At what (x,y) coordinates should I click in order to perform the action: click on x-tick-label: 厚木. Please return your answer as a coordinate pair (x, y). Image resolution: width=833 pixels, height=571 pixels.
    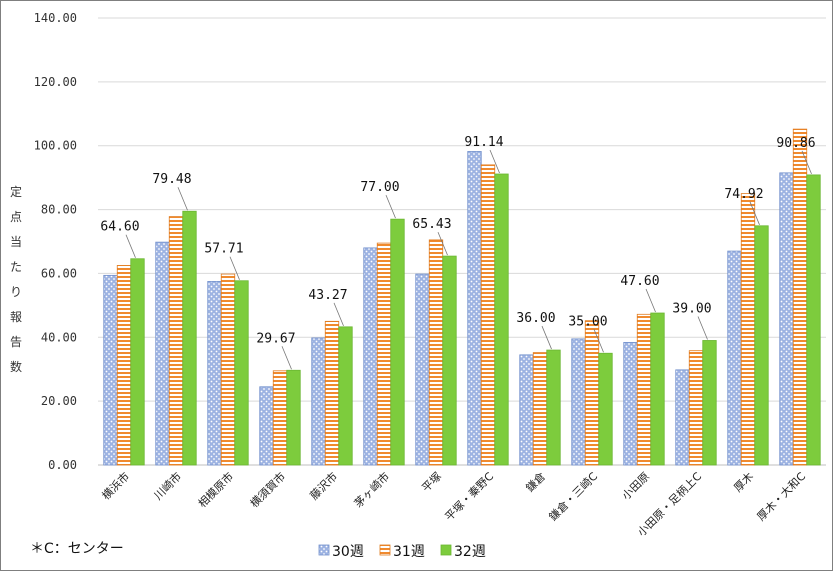
    Looking at the image, I should click on (743, 482).